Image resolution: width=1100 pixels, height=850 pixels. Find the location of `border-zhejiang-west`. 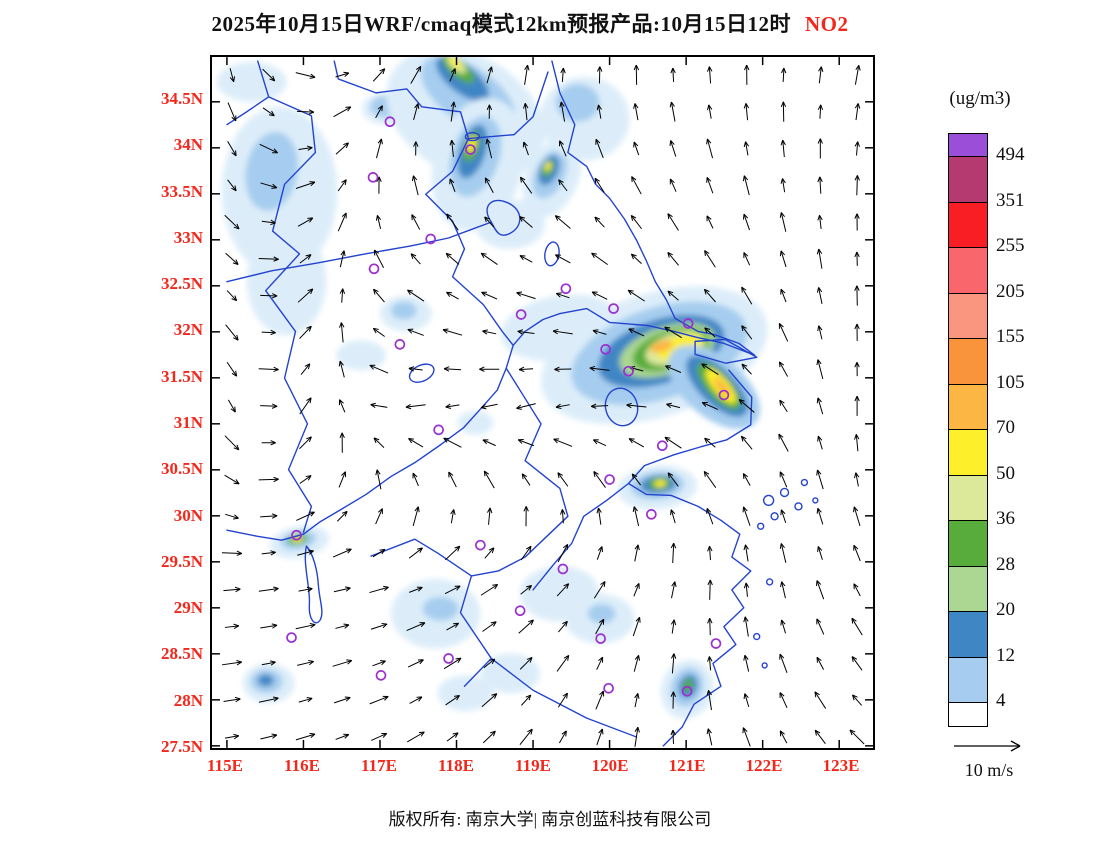

border-zhejiang-west is located at coordinates (469, 546).